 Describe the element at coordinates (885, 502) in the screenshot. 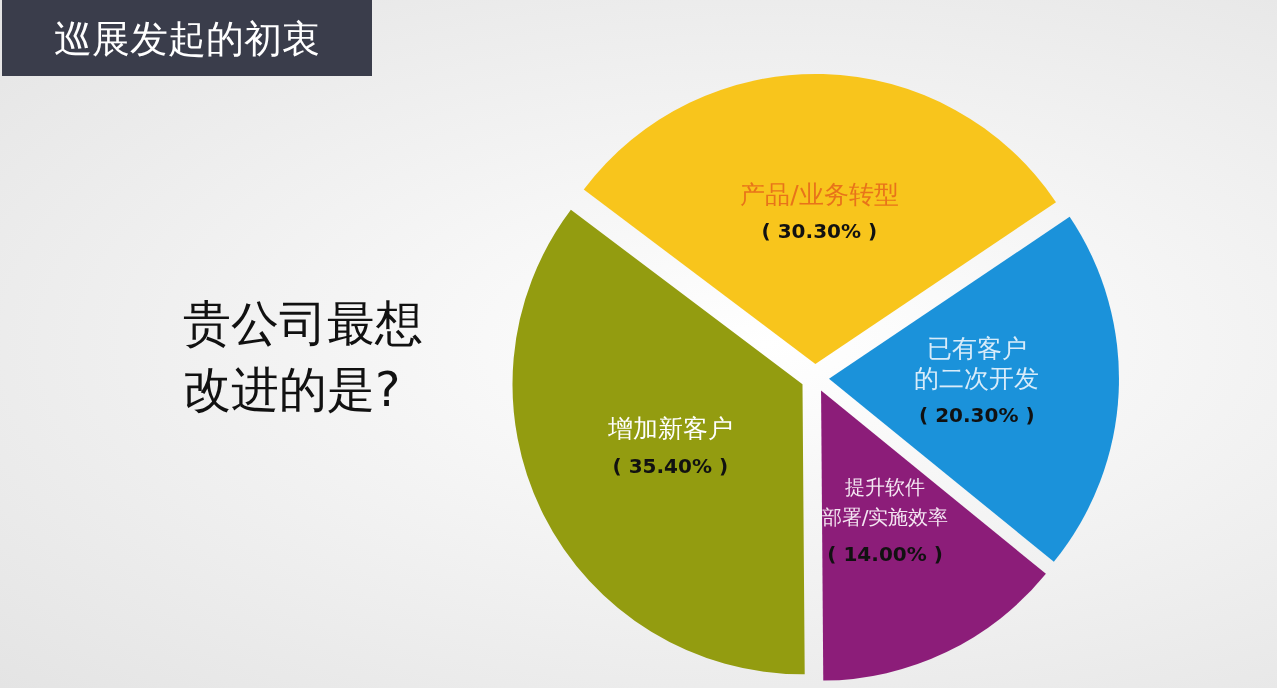

I see `slice-label: 提升软件部署/实施效率` at that location.